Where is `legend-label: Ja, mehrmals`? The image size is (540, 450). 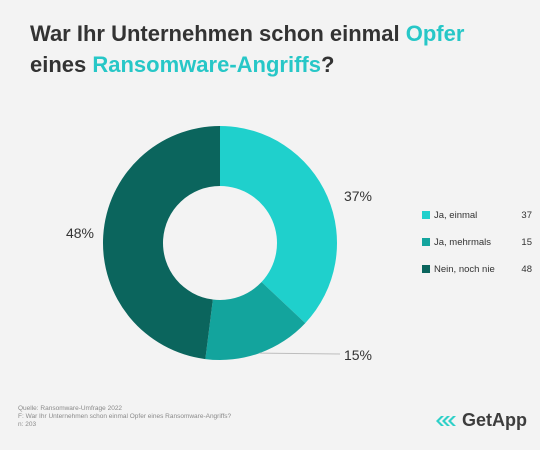 legend-label: Ja, mehrmals is located at coordinates (463, 242).